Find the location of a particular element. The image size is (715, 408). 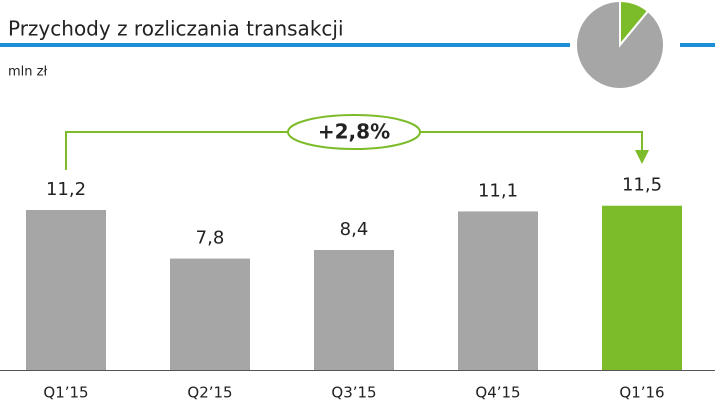

value-label: 11,5 is located at coordinates (642, 185).